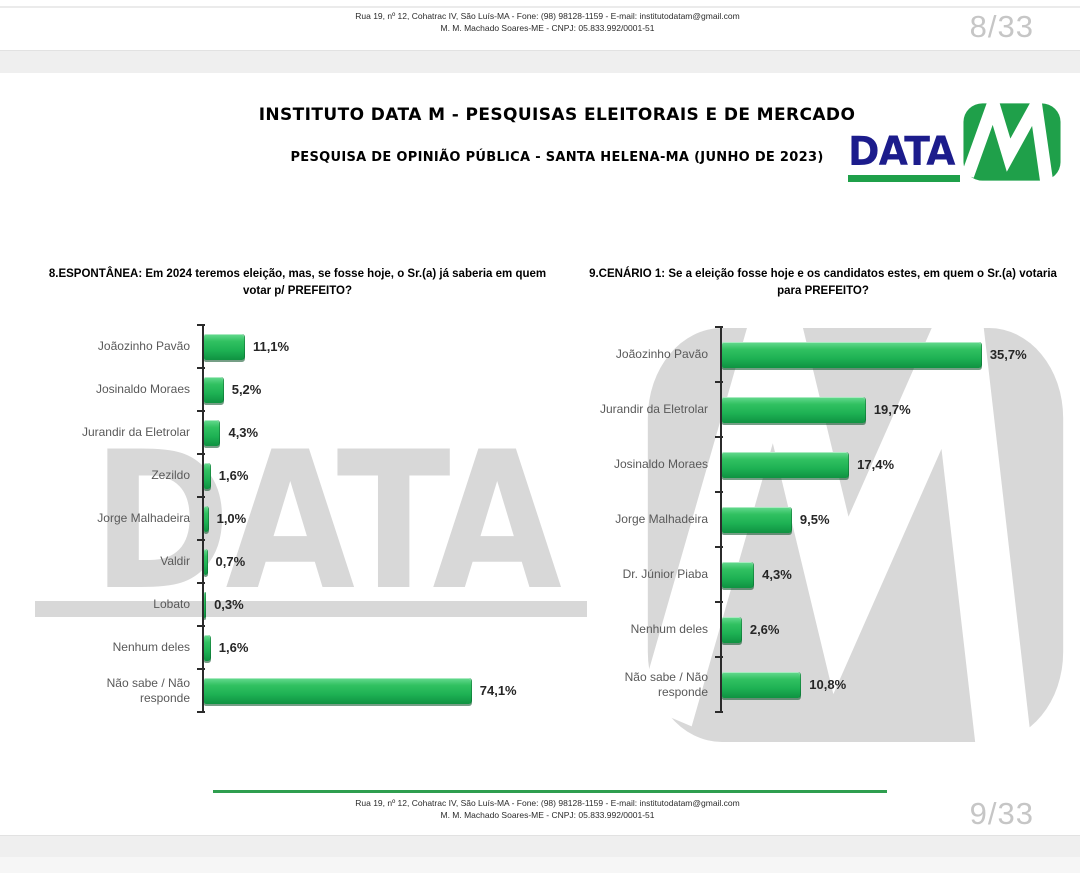 The width and height of the screenshot is (1080, 873). I want to click on logo-underline, so click(903, 178).